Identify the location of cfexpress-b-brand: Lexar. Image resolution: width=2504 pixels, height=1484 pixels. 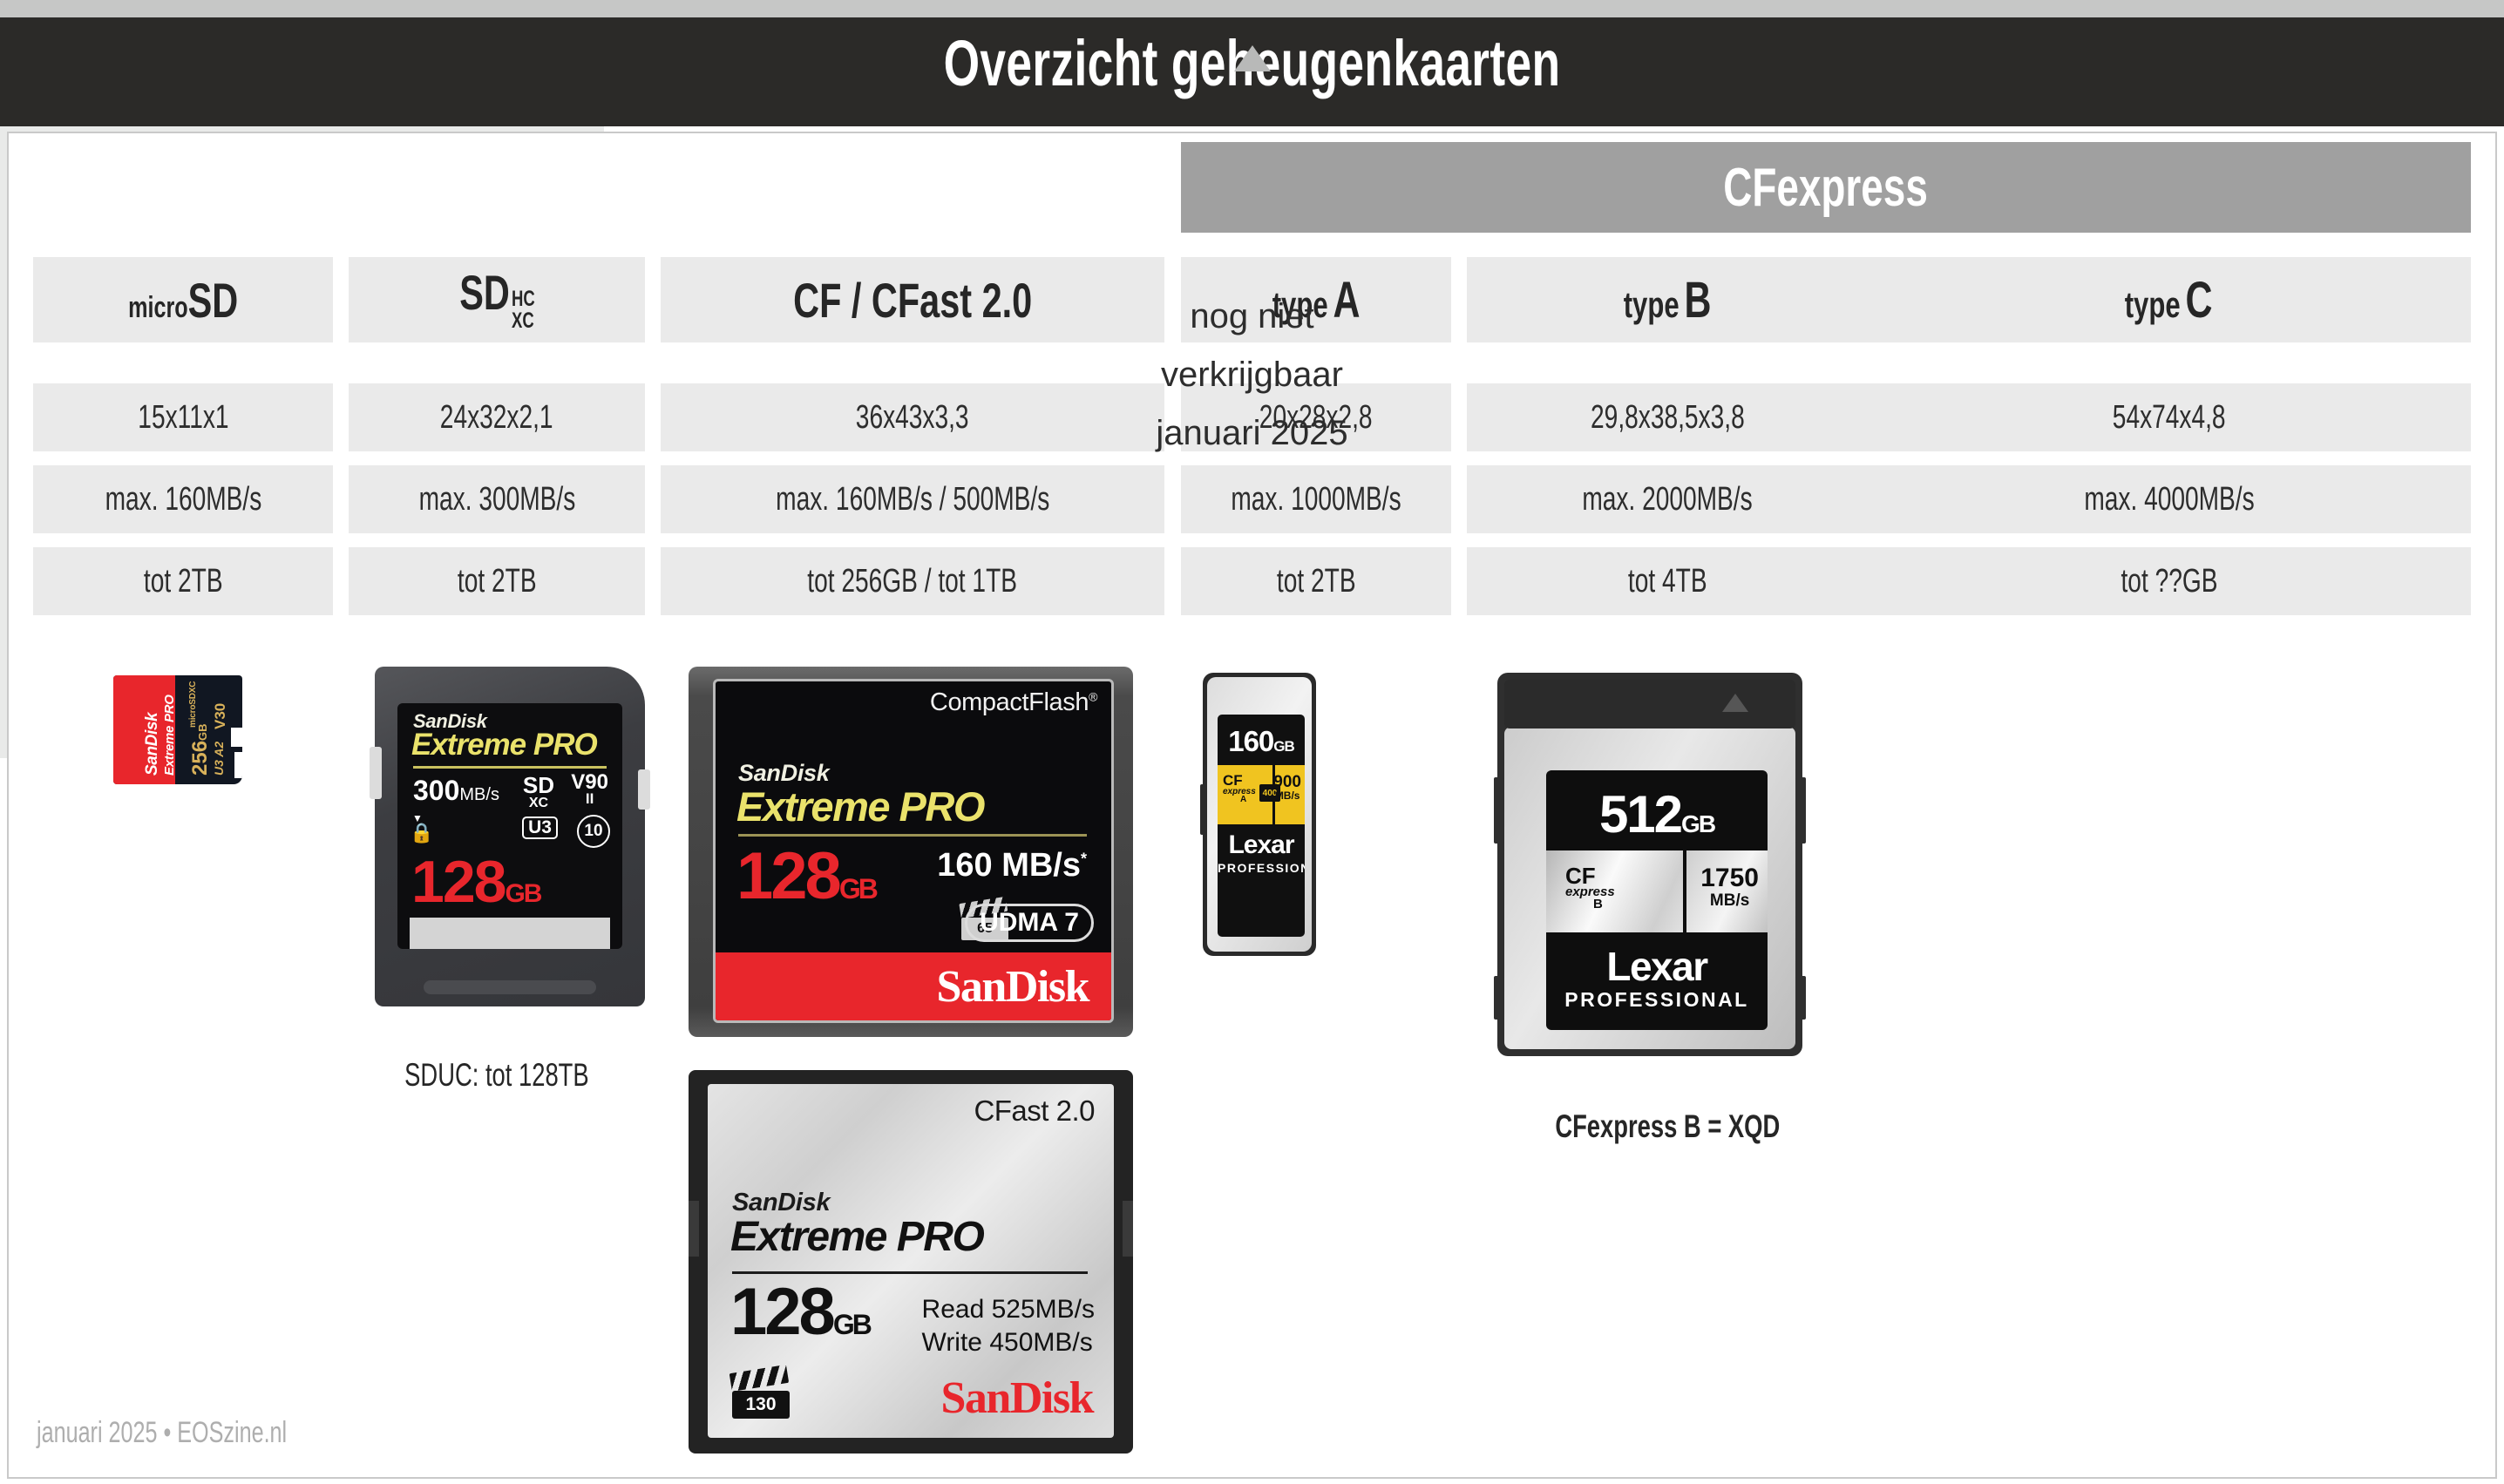
(1657, 966).